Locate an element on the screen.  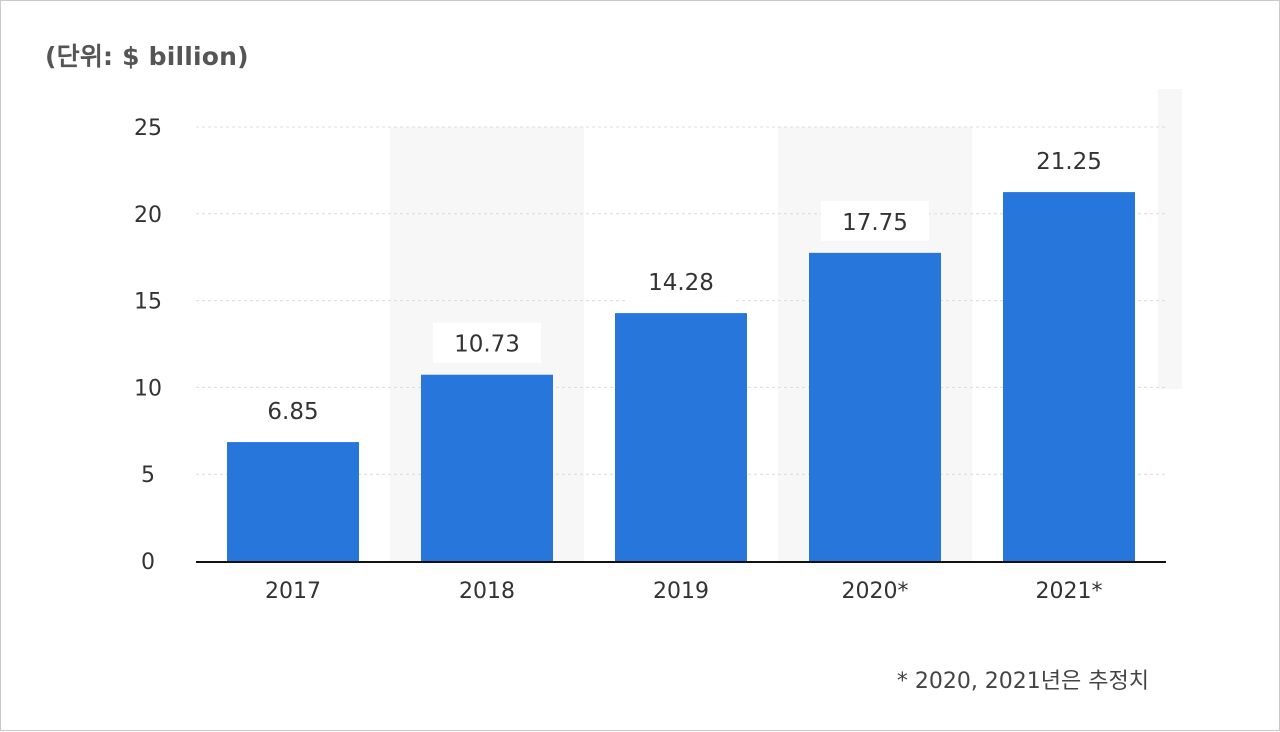
data-label: 6.85 is located at coordinates (292, 412).